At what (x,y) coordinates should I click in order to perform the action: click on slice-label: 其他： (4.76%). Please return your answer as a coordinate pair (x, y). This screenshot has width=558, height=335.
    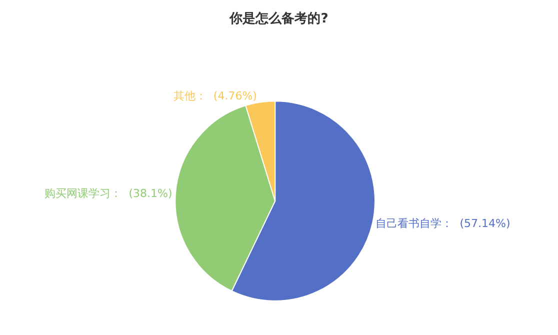
    Looking at the image, I should click on (215, 95).